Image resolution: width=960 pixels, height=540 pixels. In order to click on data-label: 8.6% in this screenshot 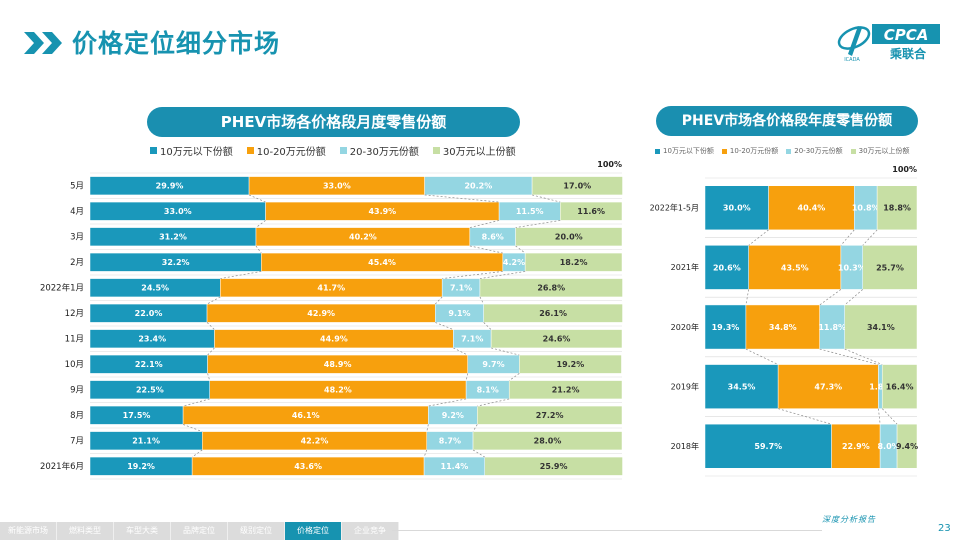, I will do `click(493, 237)`.